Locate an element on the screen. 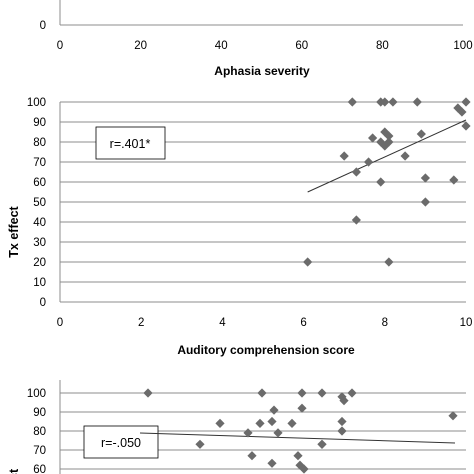  x-tick-label: 80 is located at coordinates (382, 46).